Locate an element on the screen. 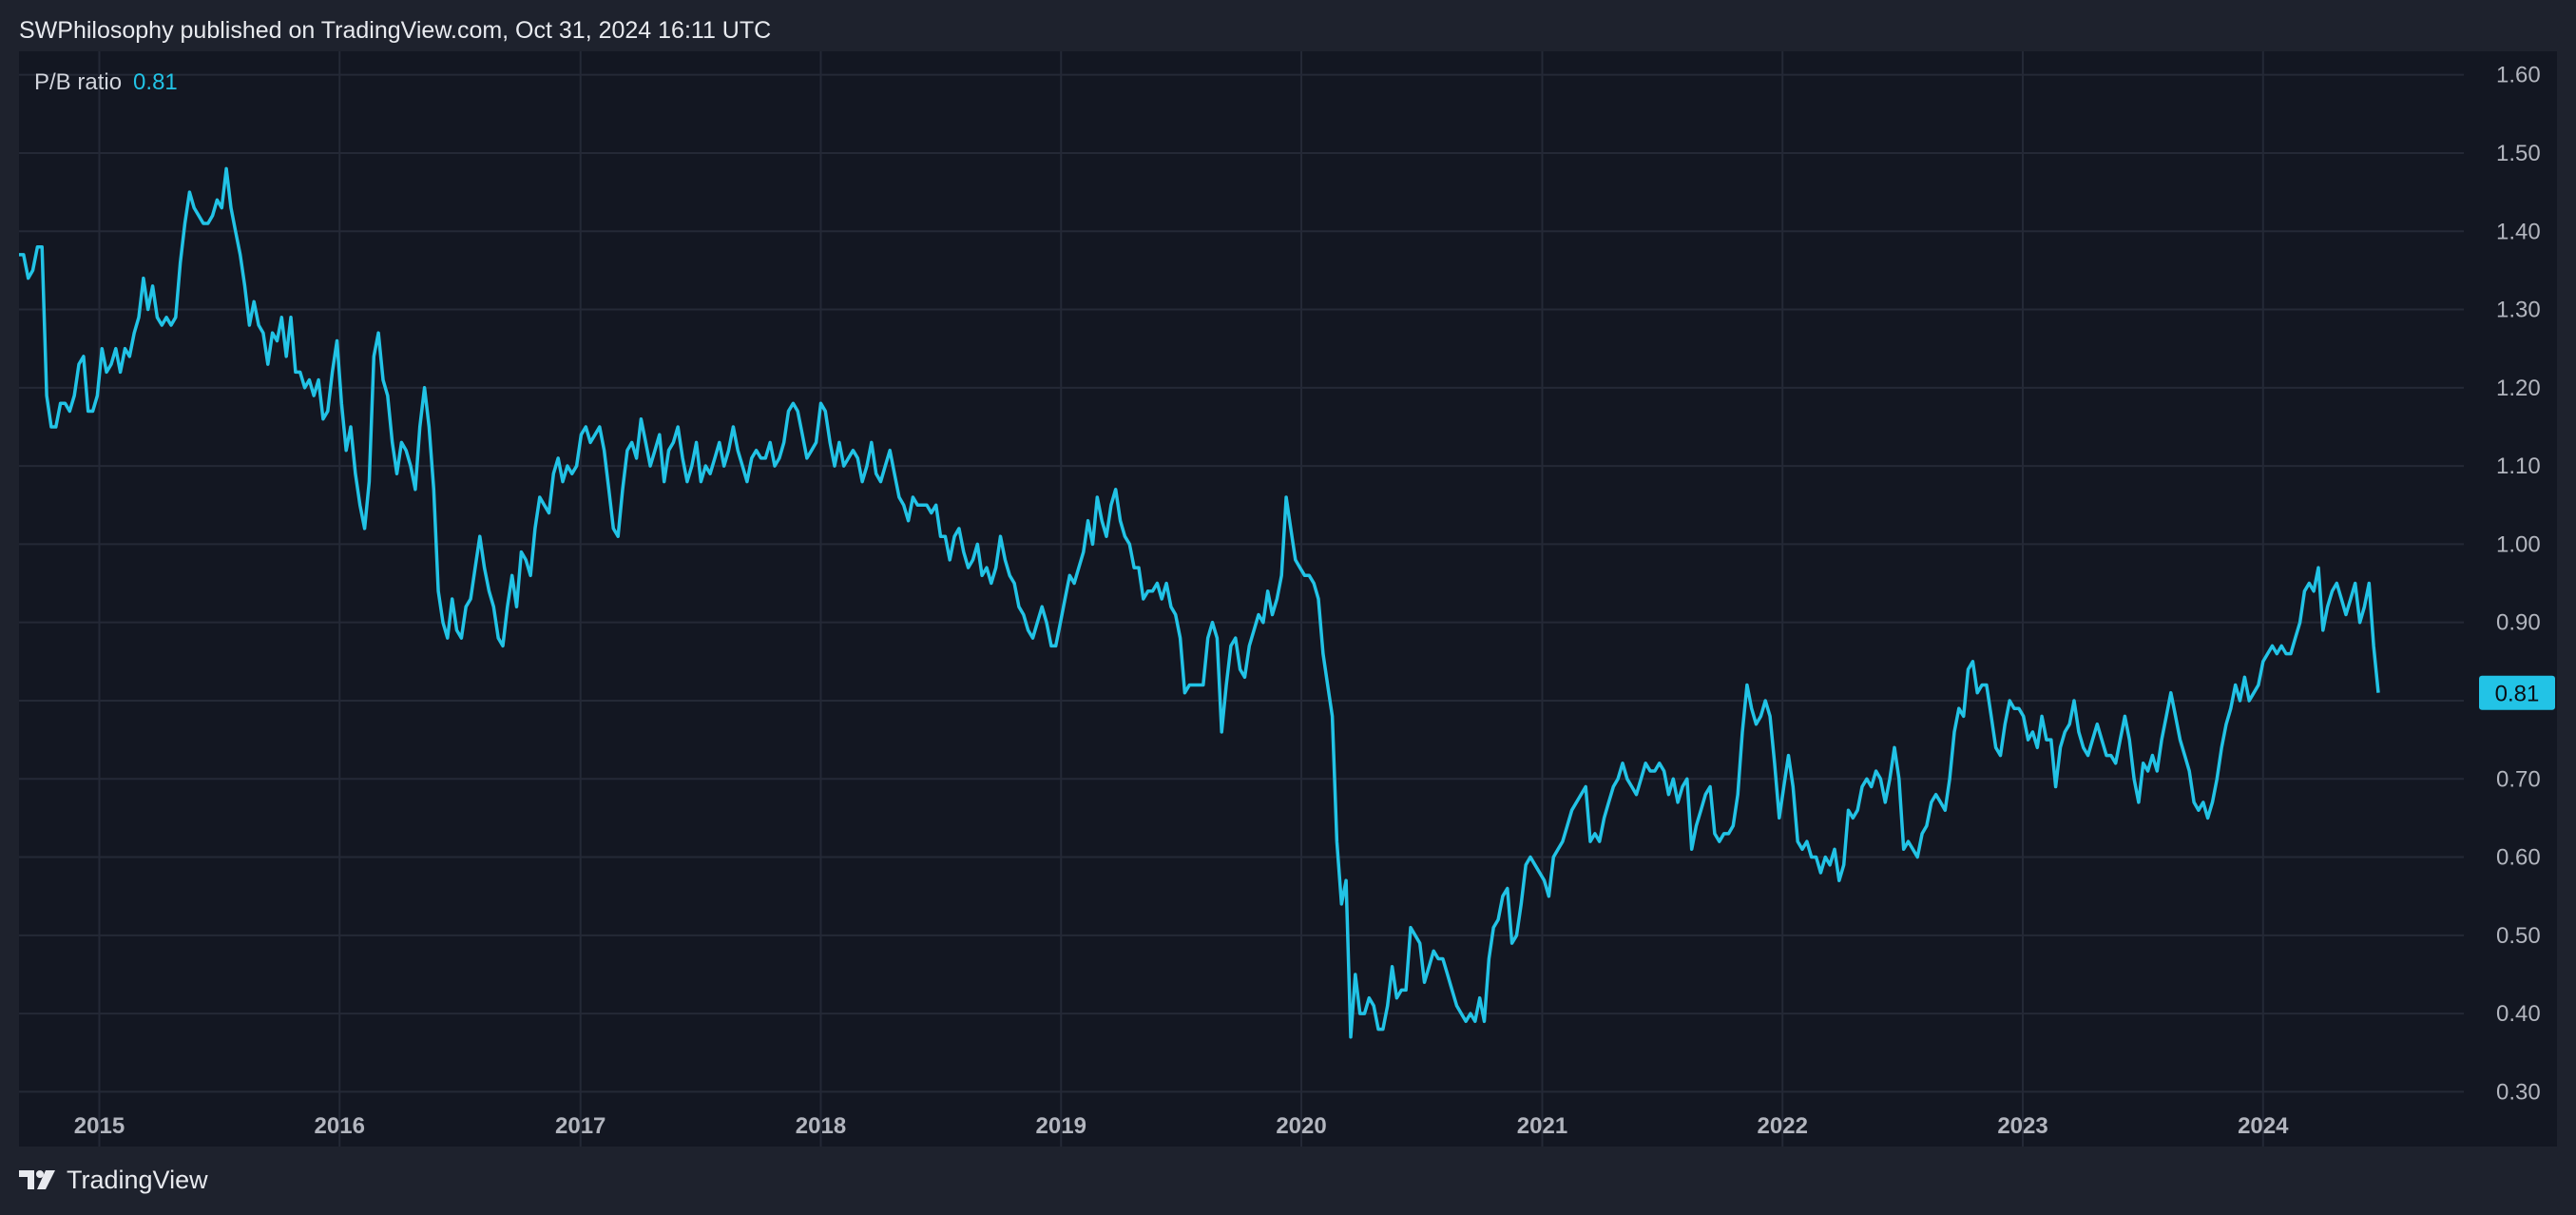 The height and width of the screenshot is (1215, 2576). y-tick-label: 0.90 is located at coordinates (2519, 623).